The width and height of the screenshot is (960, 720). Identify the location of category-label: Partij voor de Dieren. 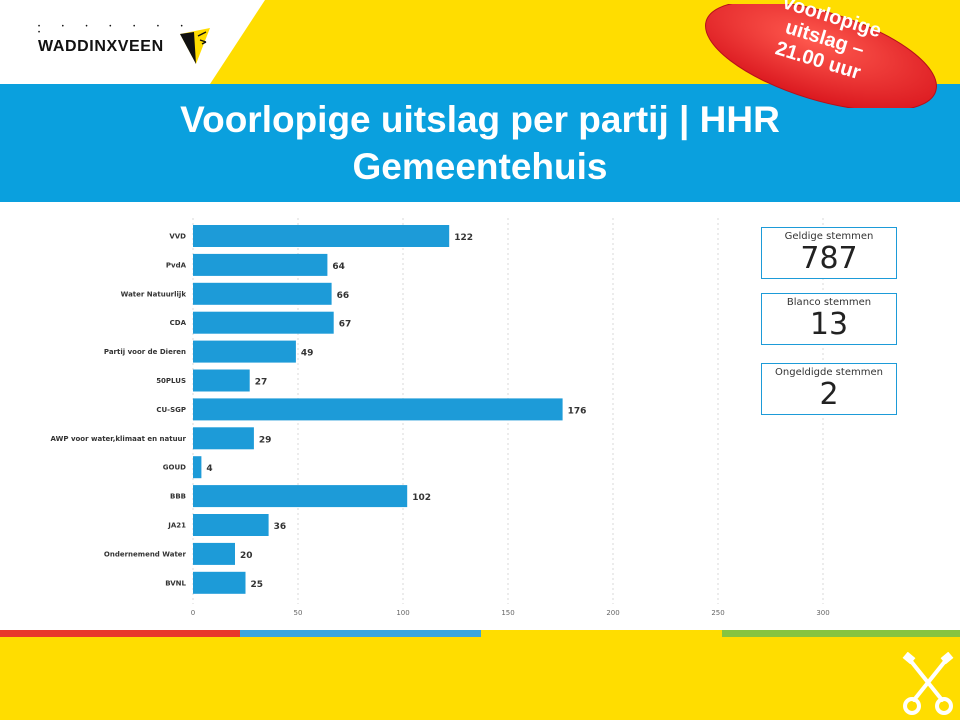
(145, 352).